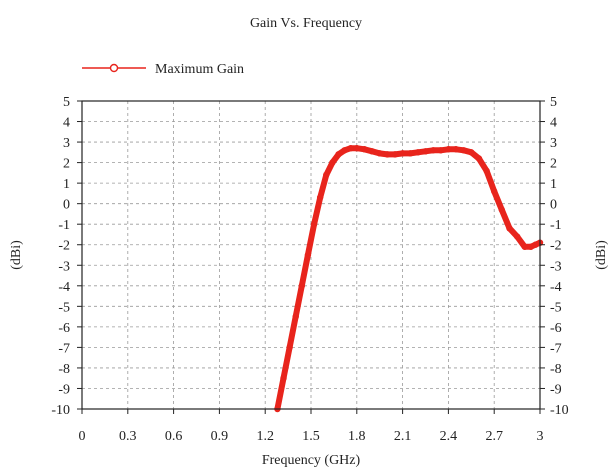 The width and height of the screenshot is (611, 468). Describe the element at coordinates (306, 23) in the screenshot. I see `chart-title: Gain Vs. Frequency` at that location.